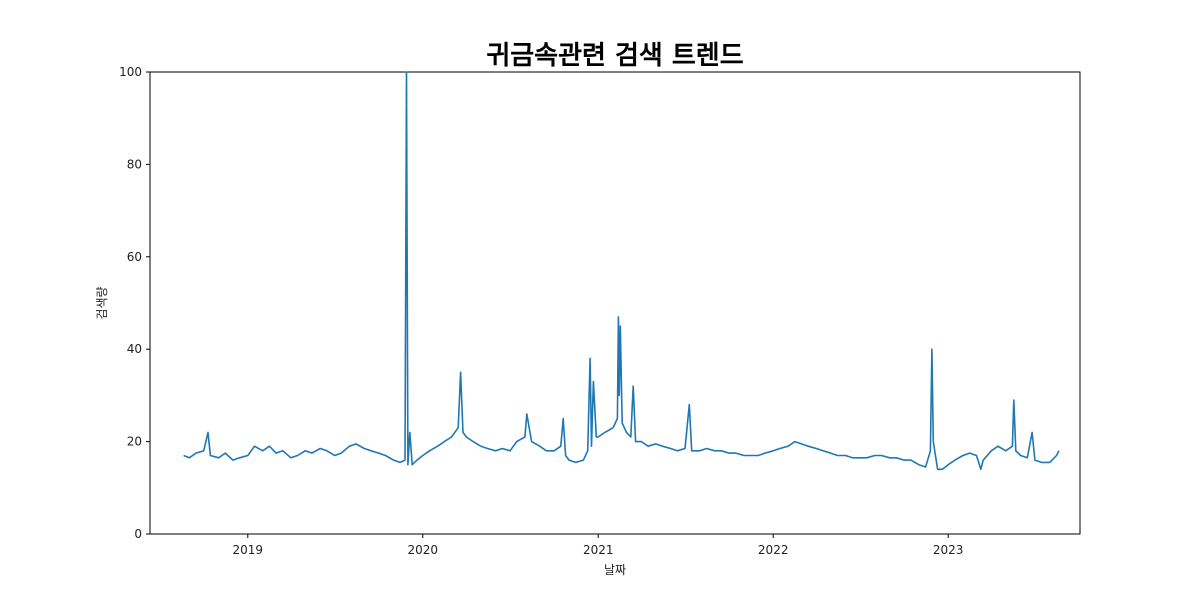 The height and width of the screenshot is (600, 1200). What do you see at coordinates (615, 570) in the screenshot?
I see `x-axis-label: 날짜` at bounding box center [615, 570].